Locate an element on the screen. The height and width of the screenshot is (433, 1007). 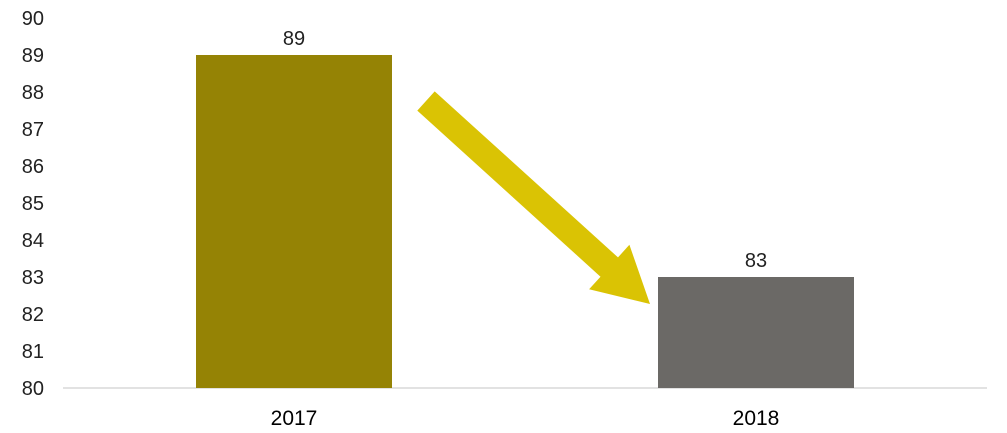
y-tick-label: 84 is located at coordinates (33, 241).